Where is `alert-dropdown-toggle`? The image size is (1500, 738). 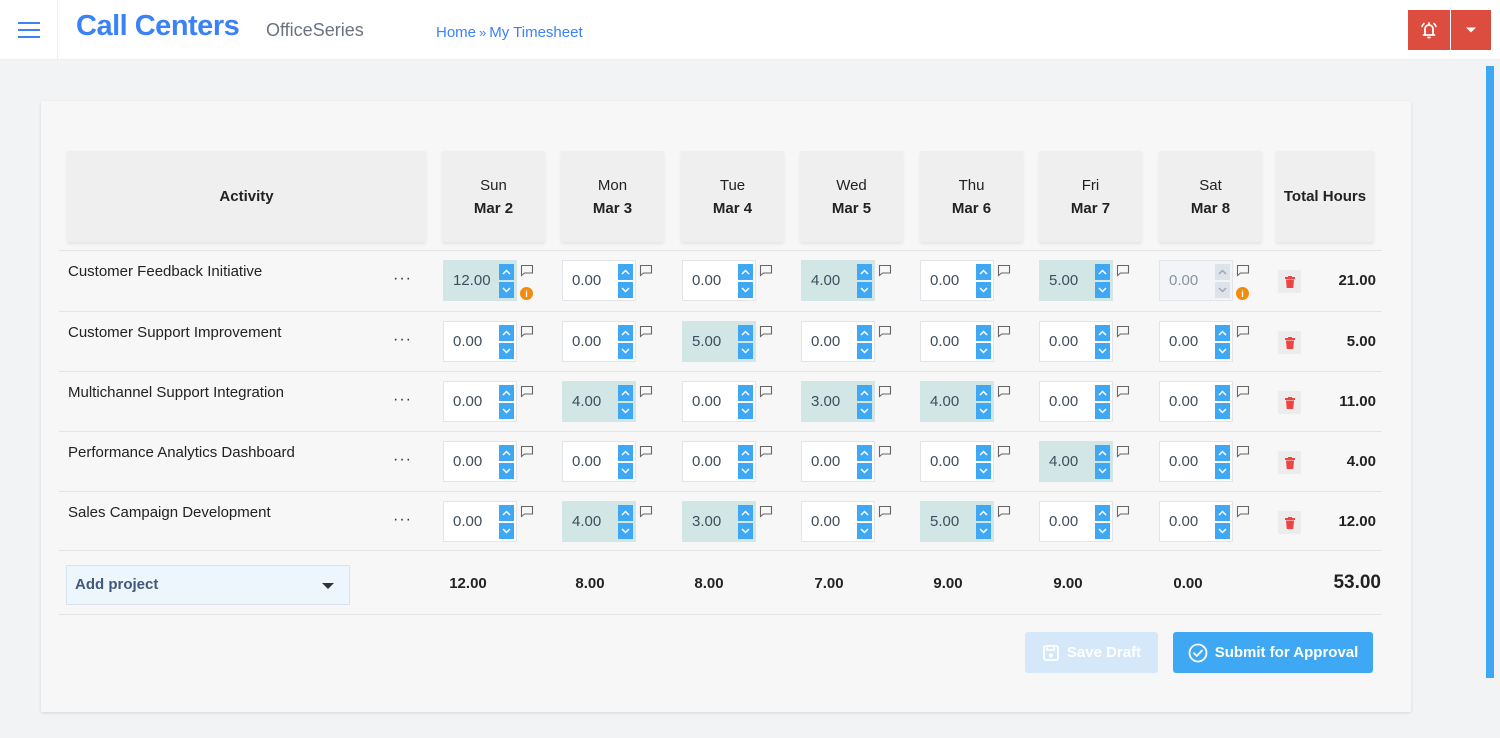 alert-dropdown-toggle is located at coordinates (1470, 30).